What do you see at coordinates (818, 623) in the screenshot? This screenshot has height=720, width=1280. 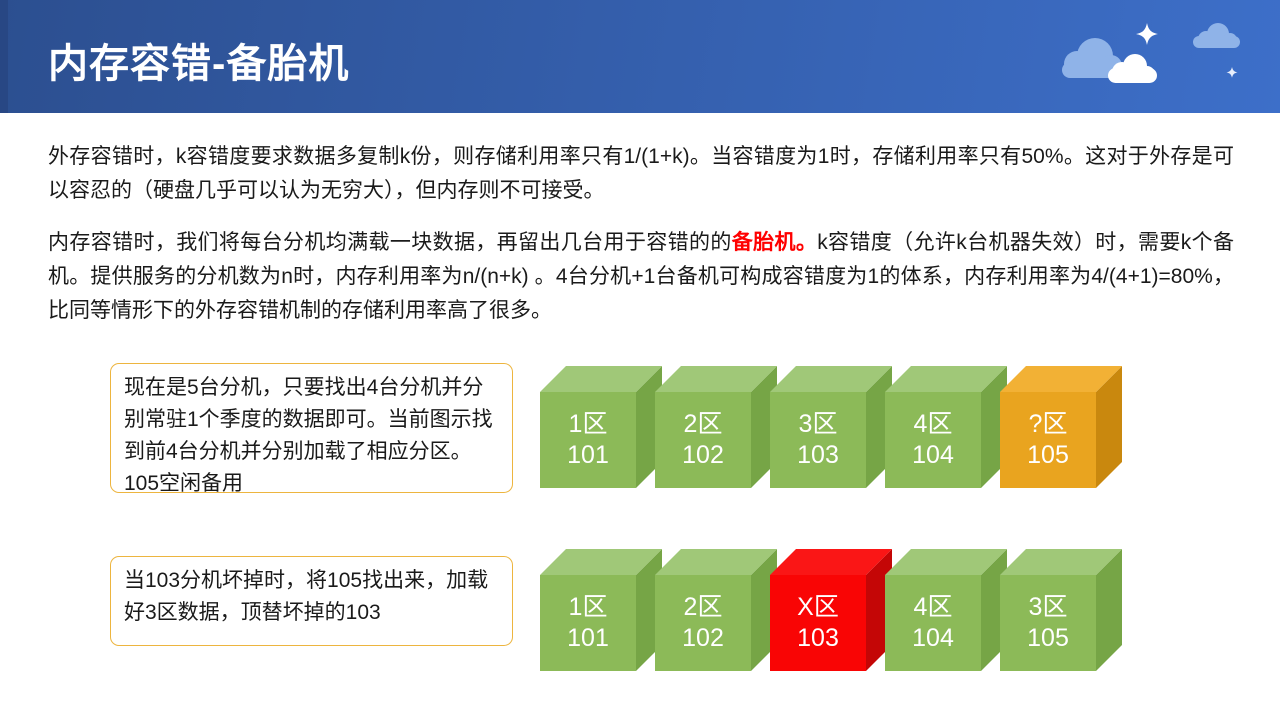 I see `cube-front-face: X区 103` at bounding box center [818, 623].